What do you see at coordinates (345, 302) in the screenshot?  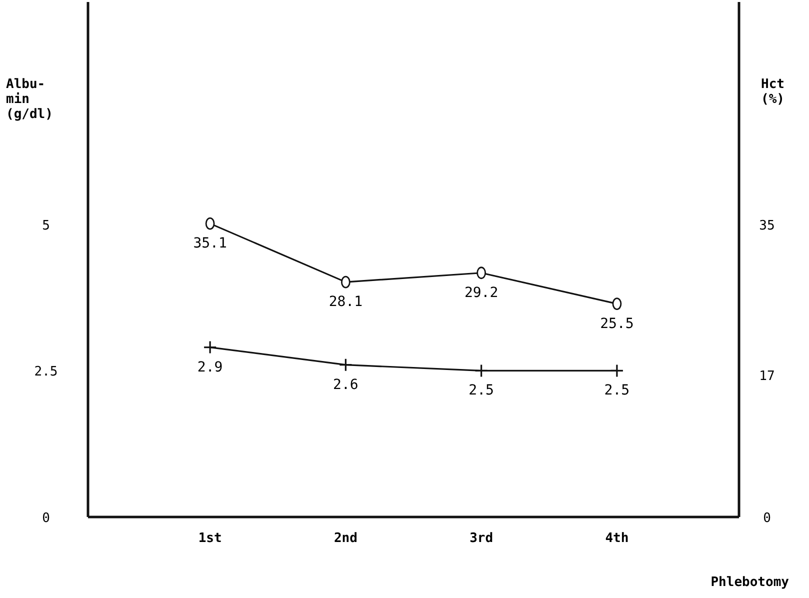 I see `data-label: 28.1` at bounding box center [345, 302].